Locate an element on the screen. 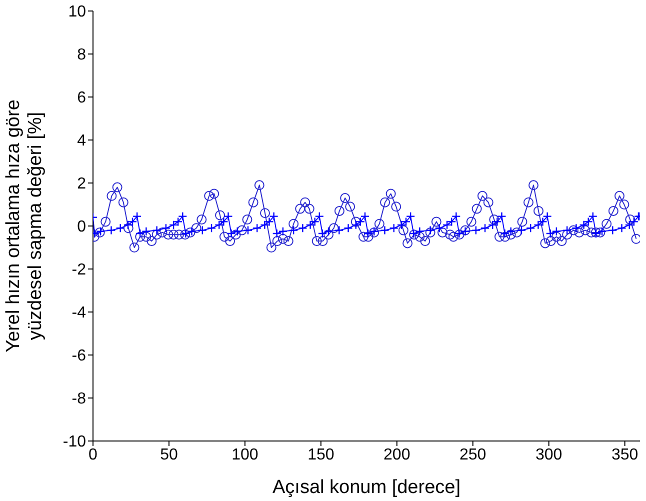 This screenshot has width=646, height=501. y-tick-label: 8 is located at coordinates (81, 55).